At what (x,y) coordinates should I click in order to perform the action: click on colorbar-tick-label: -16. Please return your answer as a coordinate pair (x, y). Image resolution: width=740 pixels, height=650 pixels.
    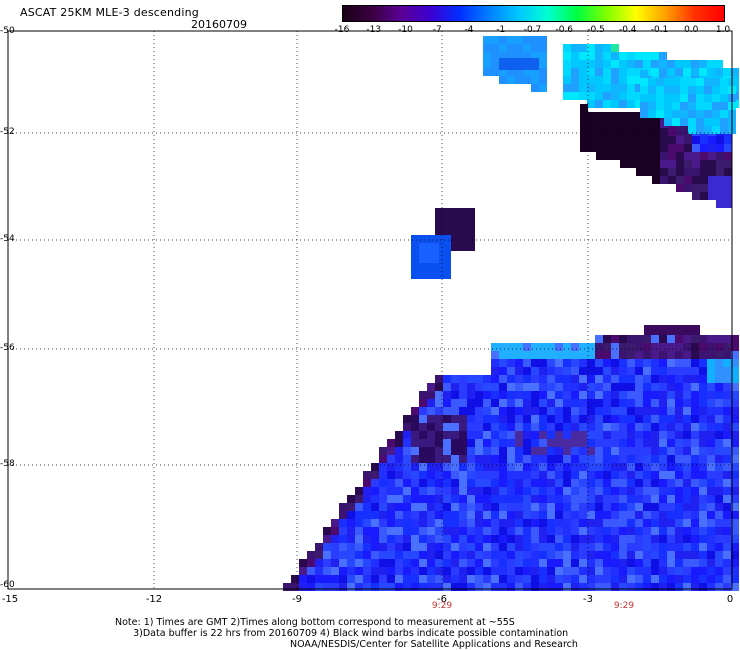
    Looking at the image, I should click on (342, 30).